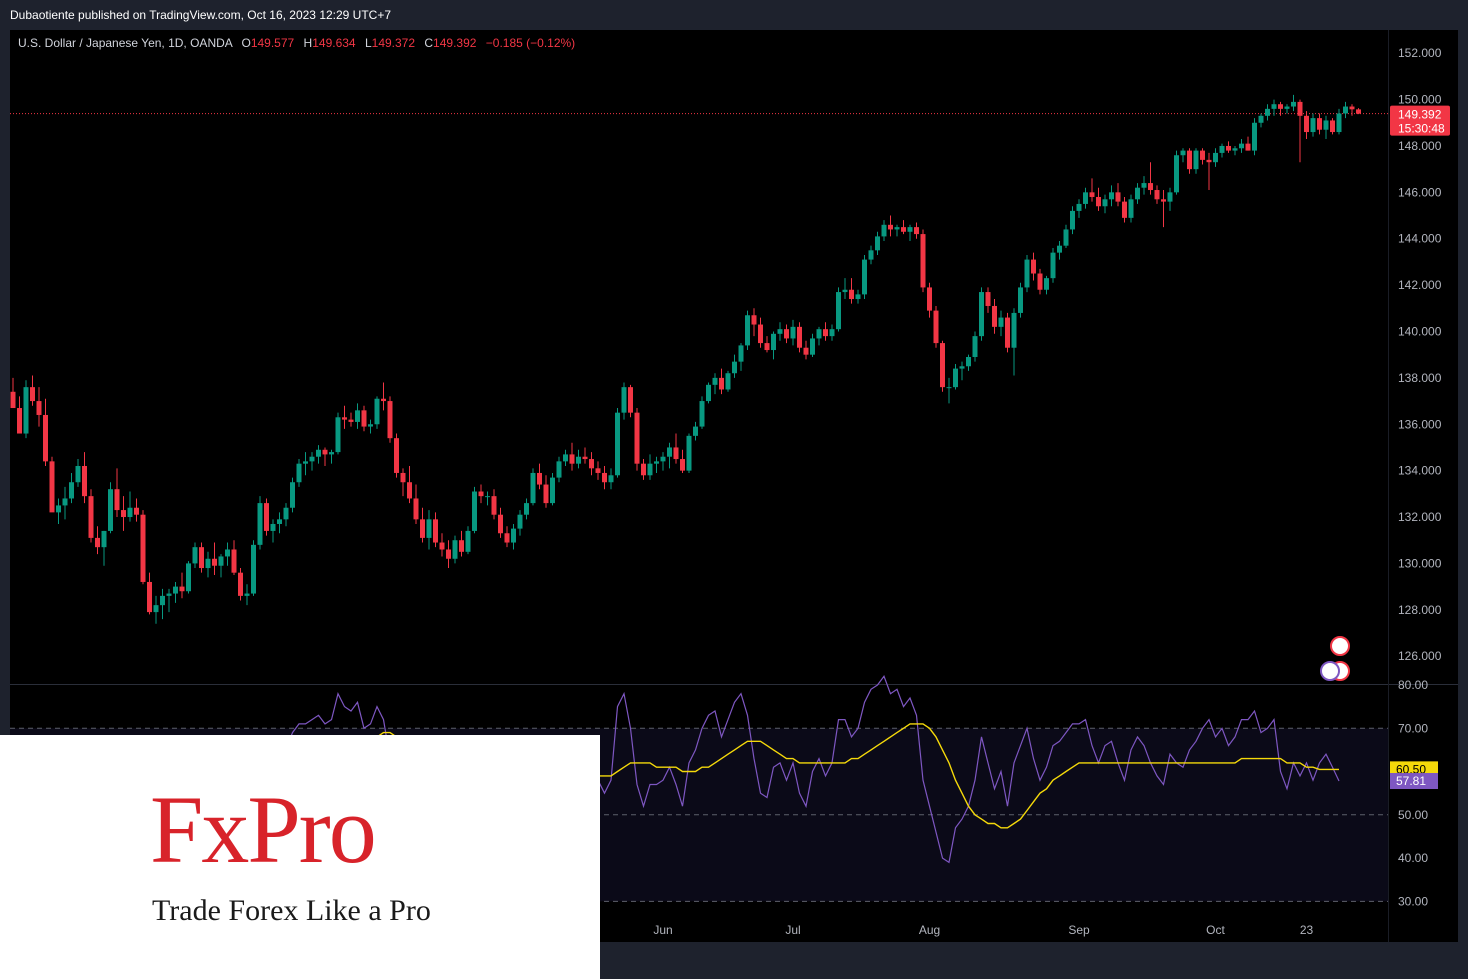  What do you see at coordinates (334, 43) in the screenshot?
I see `high-value: 149.634` at bounding box center [334, 43].